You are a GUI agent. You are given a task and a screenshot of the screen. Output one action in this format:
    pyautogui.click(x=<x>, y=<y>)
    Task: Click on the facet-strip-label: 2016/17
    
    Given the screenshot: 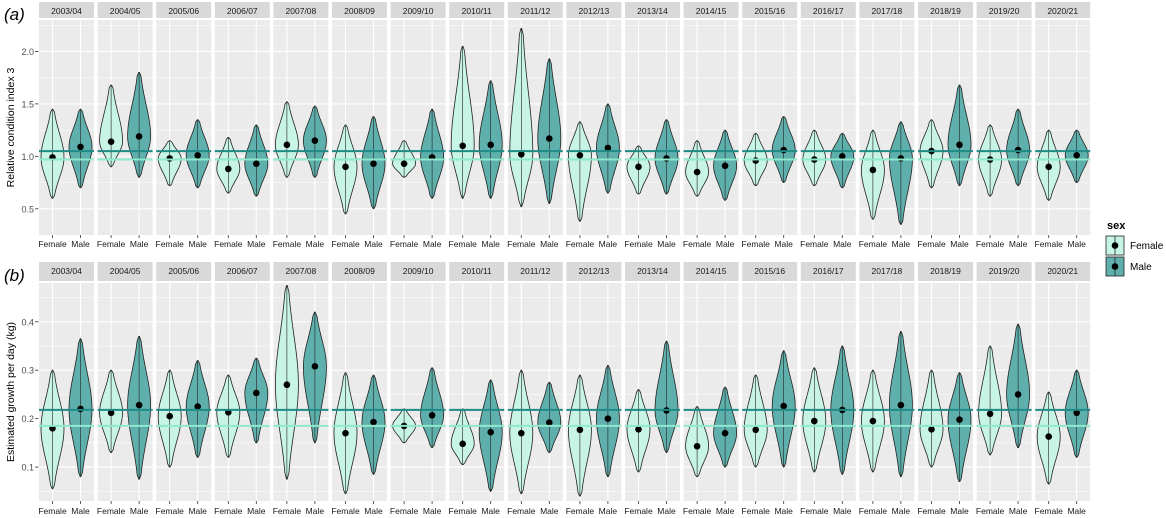 What is the action you would take?
    pyautogui.click(x=828, y=271)
    